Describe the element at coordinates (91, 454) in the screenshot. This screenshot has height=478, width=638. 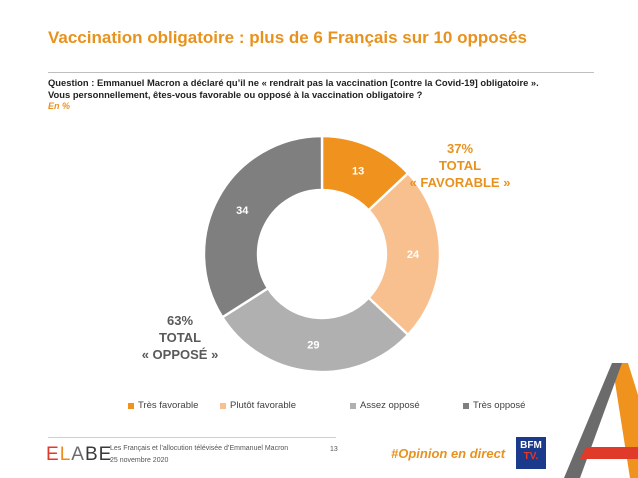
I see `logo-letter: B` at that location.